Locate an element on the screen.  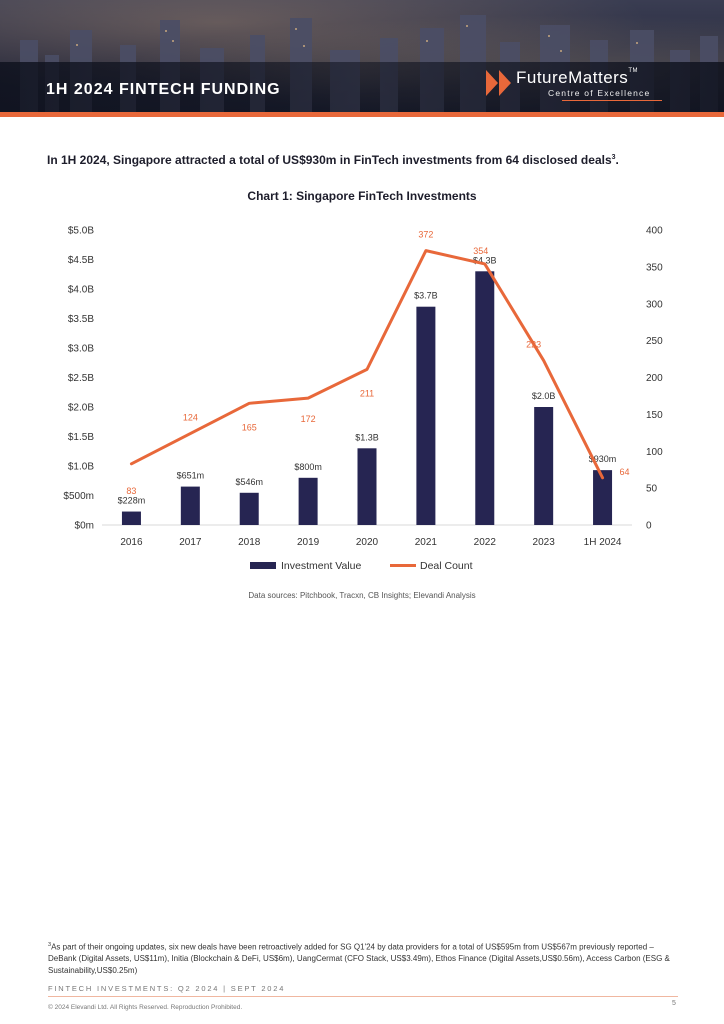
x-tick-label: 2019 is located at coordinates (308, 542).